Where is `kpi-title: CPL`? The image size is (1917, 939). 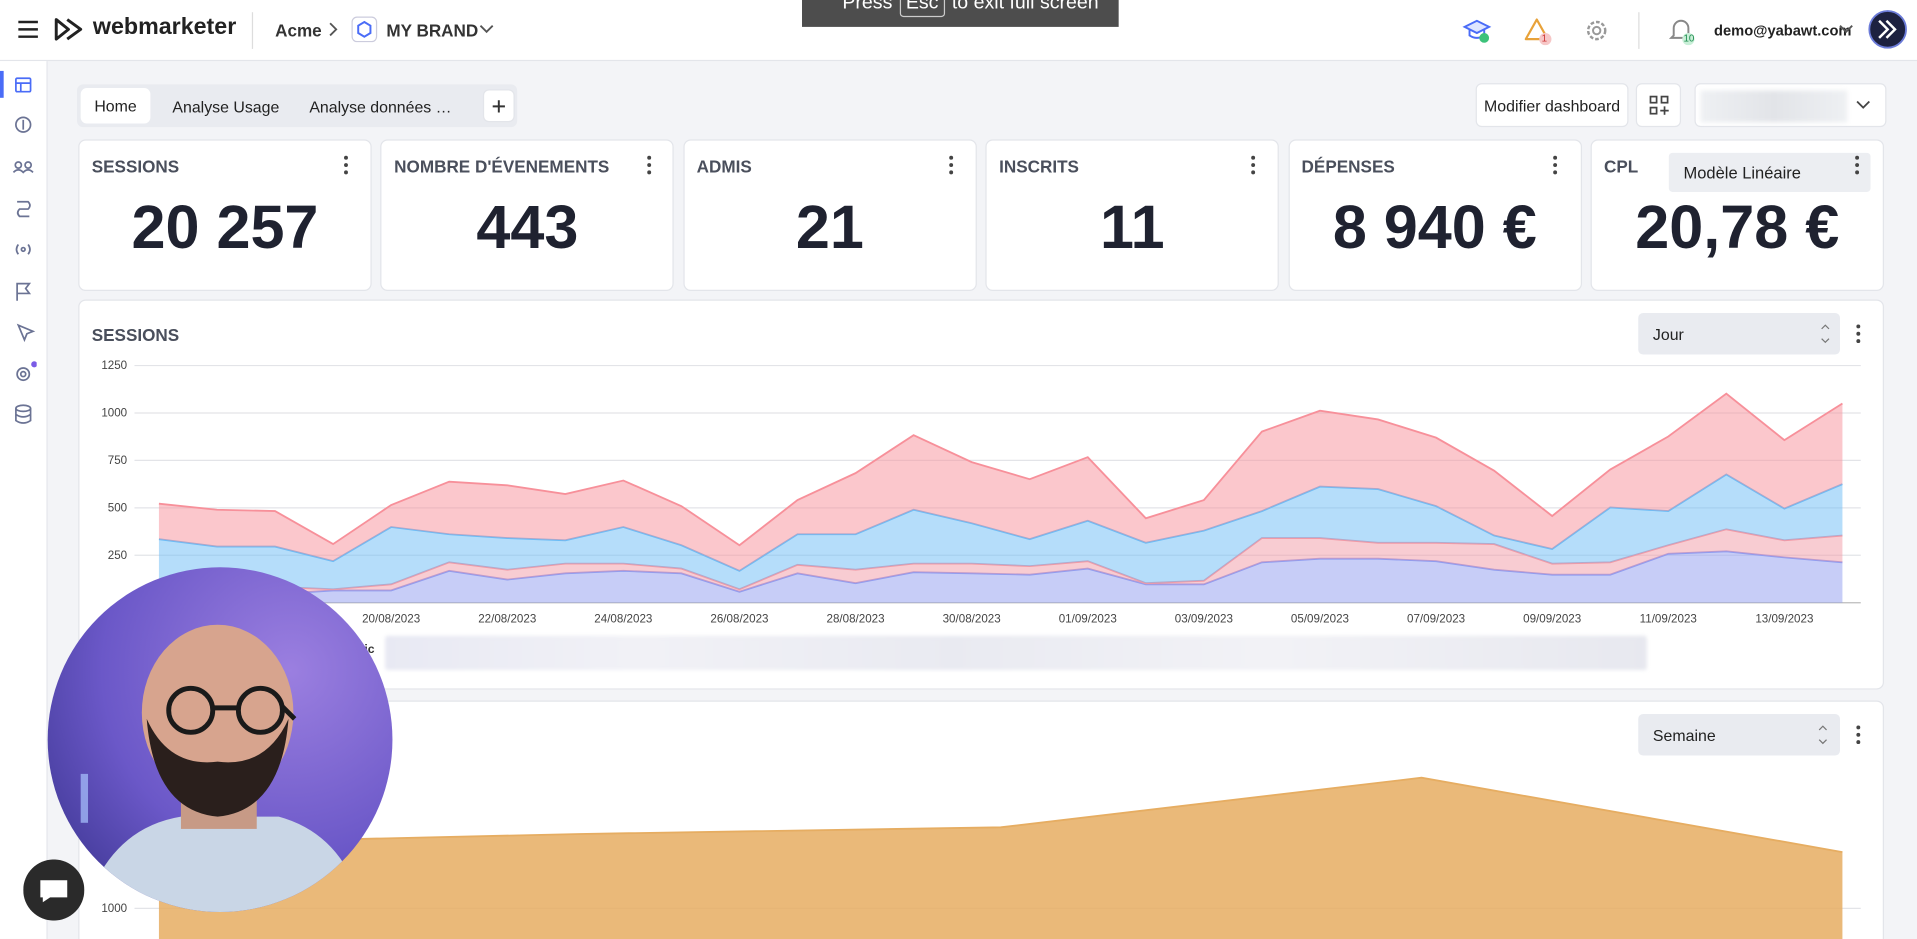
kpi-title: CPL is located at coordinates (1621, 166).